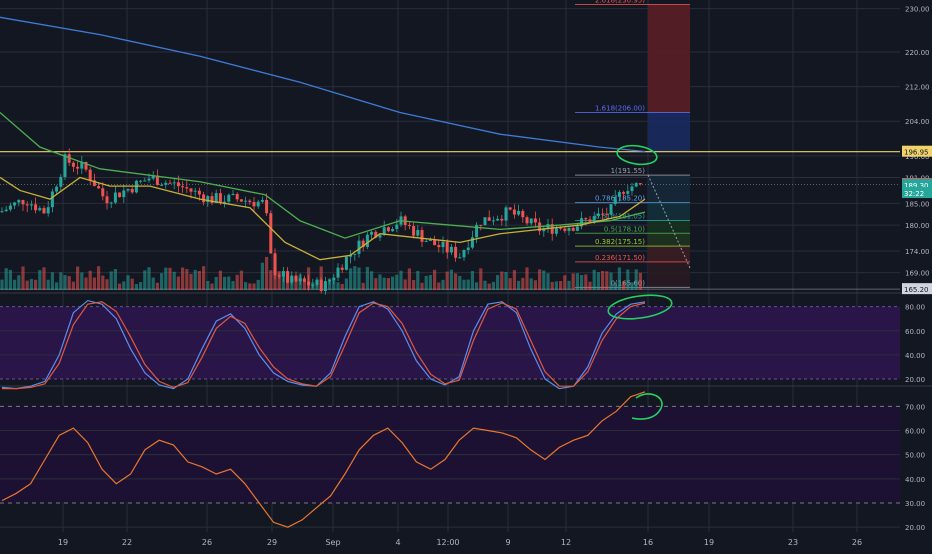  Describe the element at coordinates (332, 542) in the screenshot. I see `x-tick-label: Sep` at that location.